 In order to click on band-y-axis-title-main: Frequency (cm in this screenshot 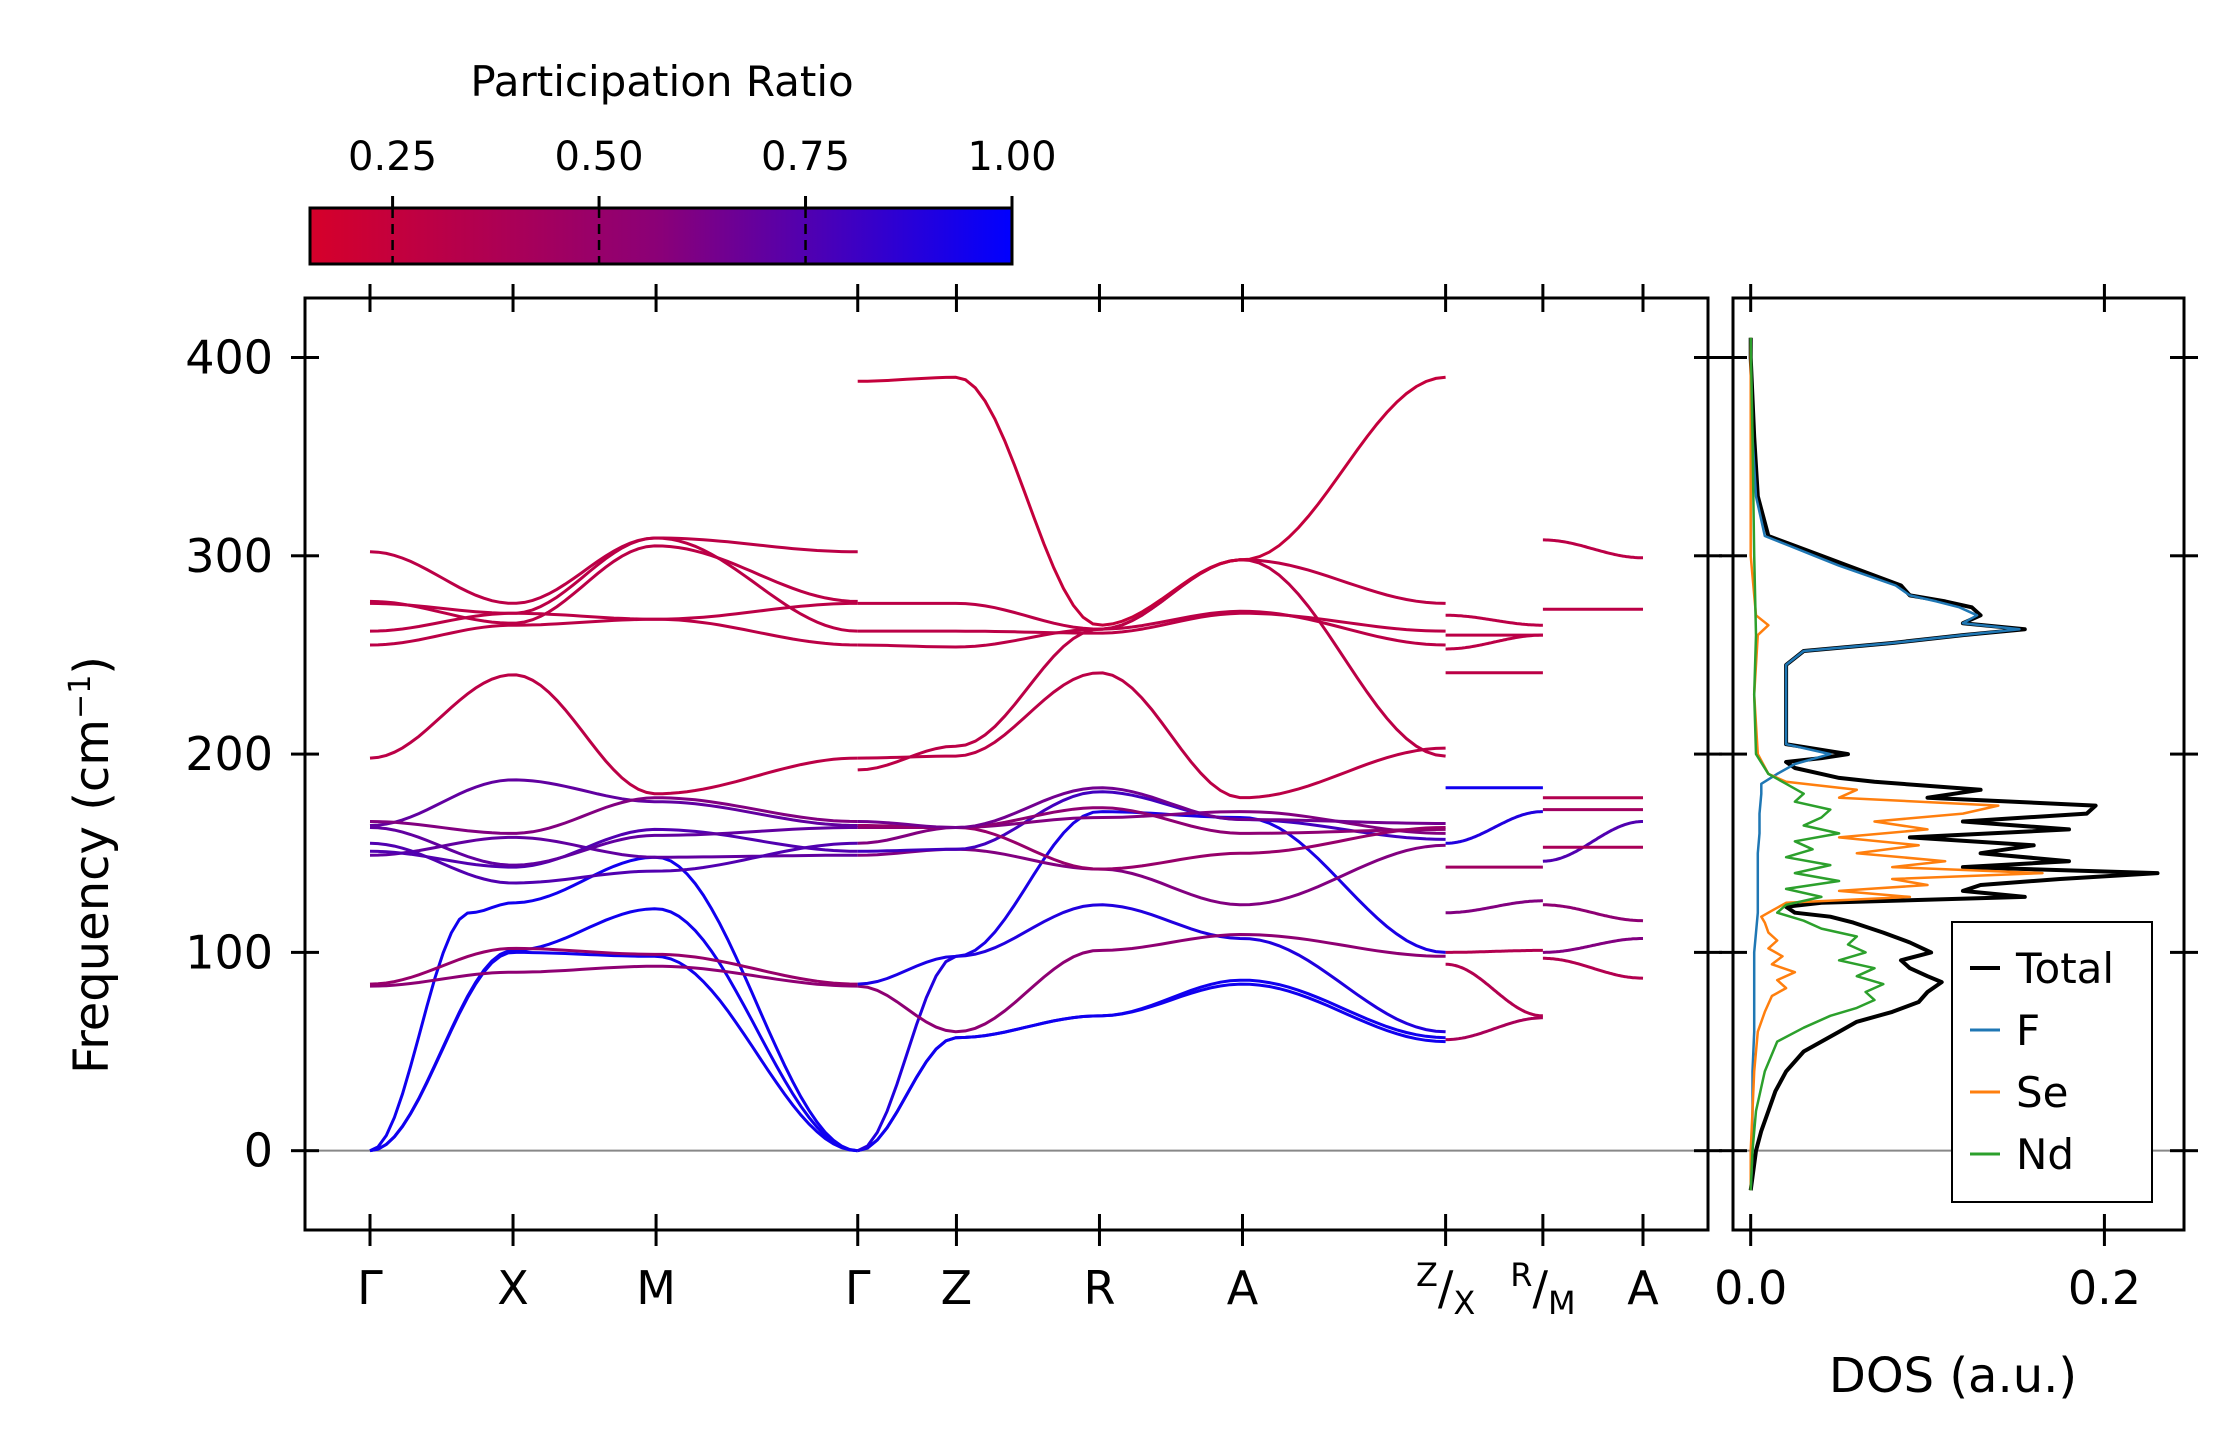, I will do `click(92, 896)`.